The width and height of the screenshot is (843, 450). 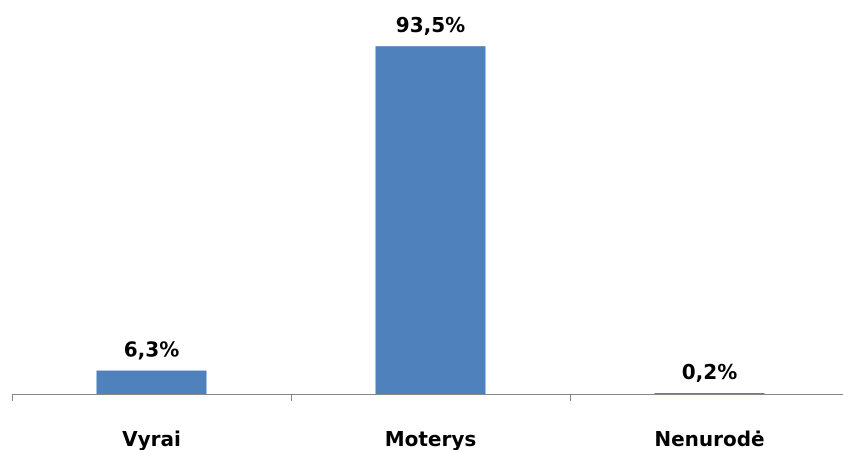 What do you see at coordinates (151, 438) in the screenshot?
I see `x-tick-label-0: Vyrai` at bounding box center [151, 438].